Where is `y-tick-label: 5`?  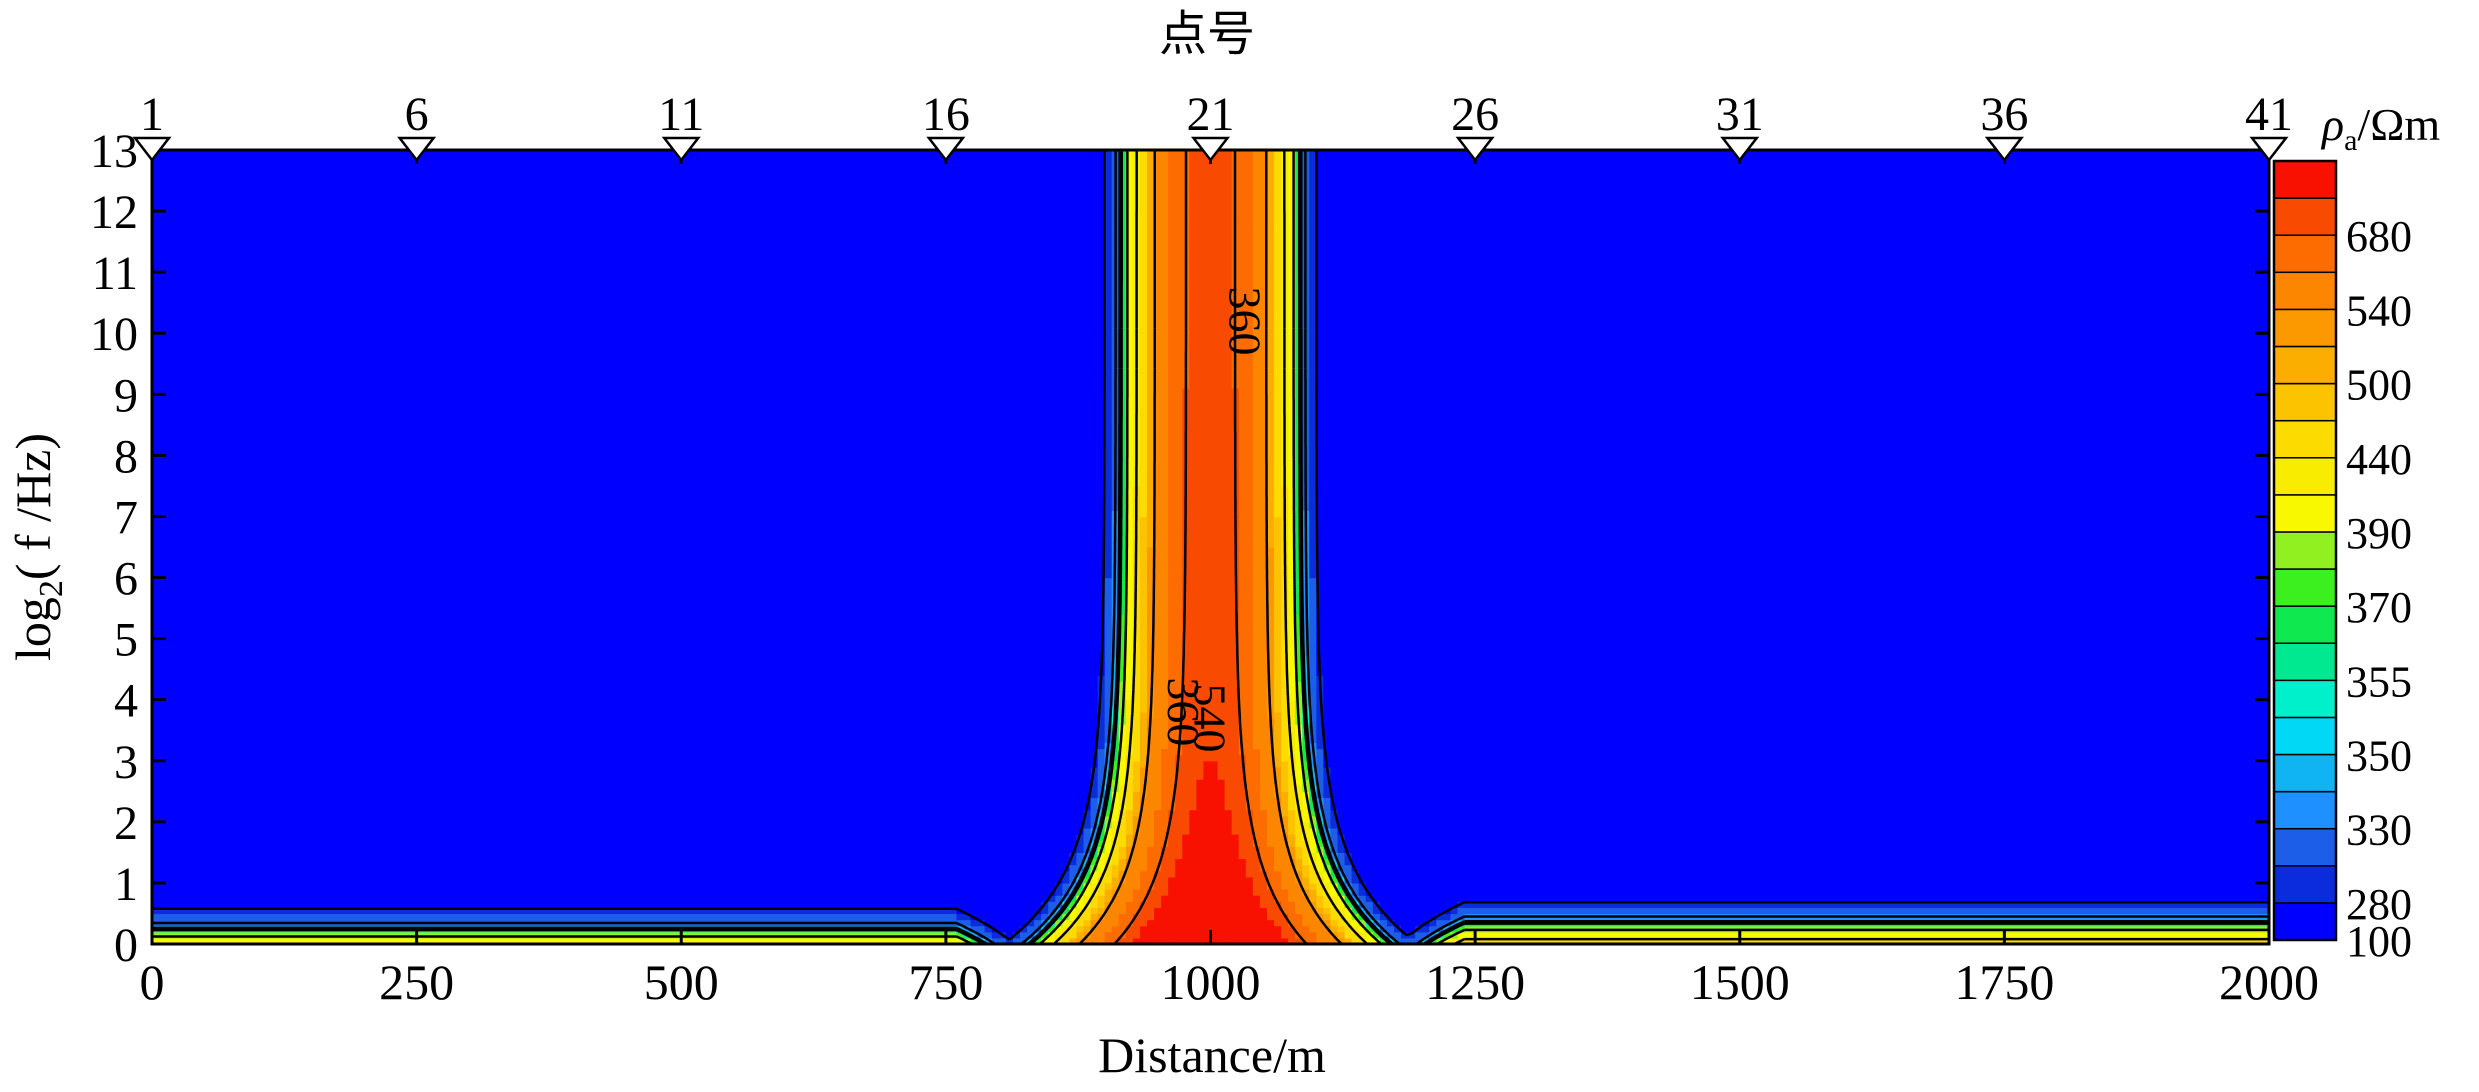 y-tick-label: 5 is located at coordinates (126, 640).